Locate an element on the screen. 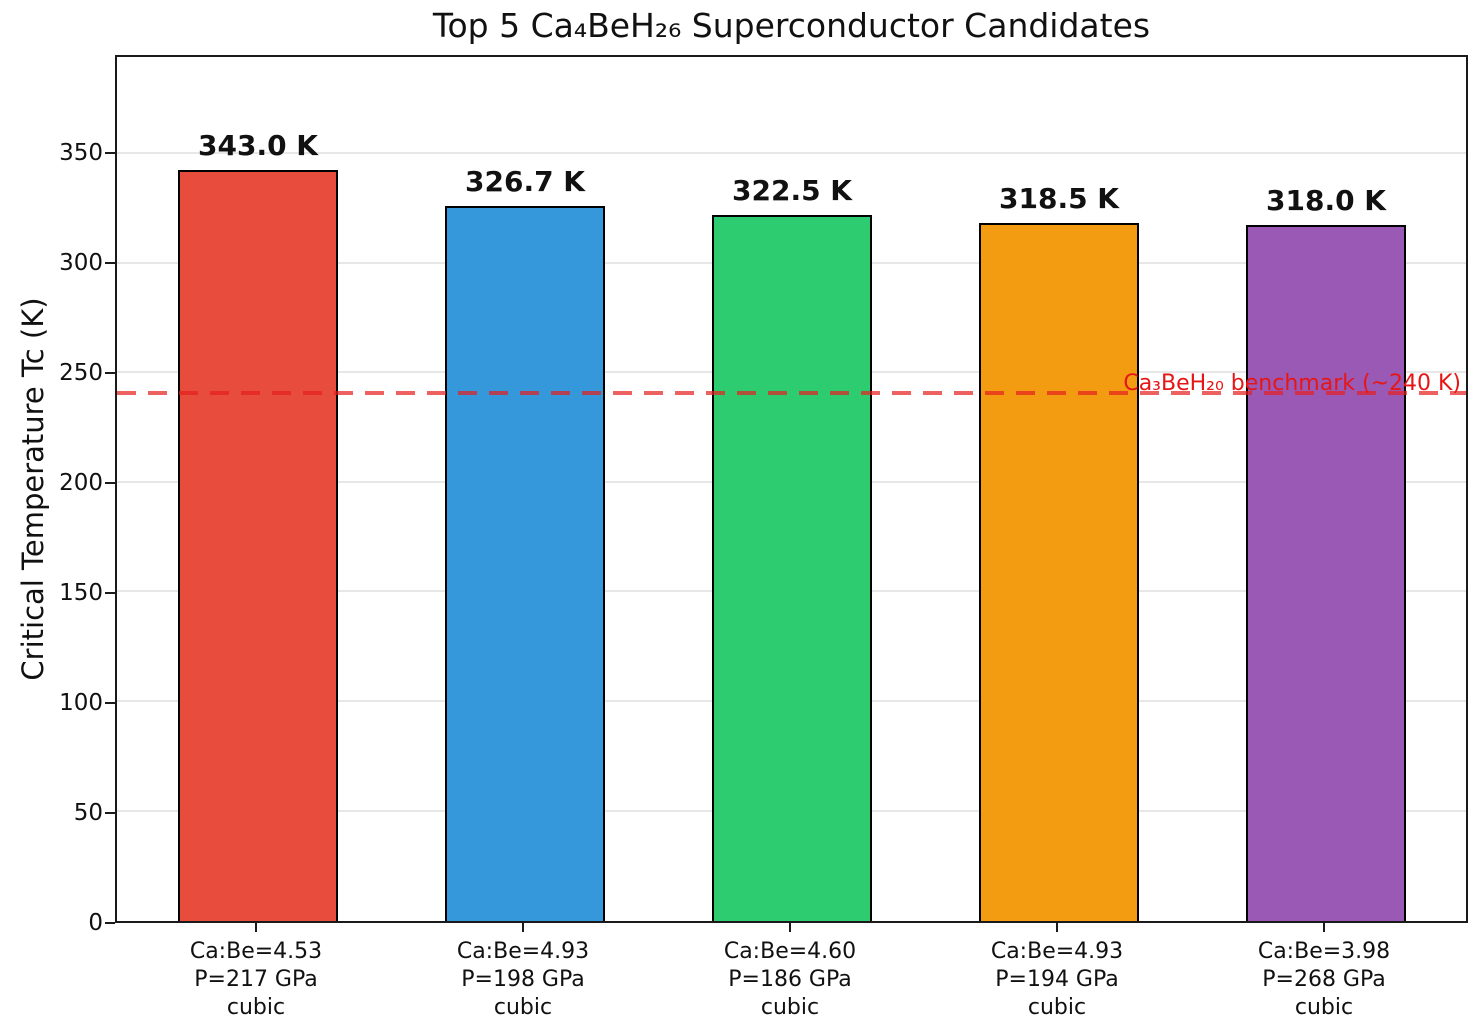 The image size is (1484, 1033). y-tick-label: 250 is located at coordinates (81, 372).